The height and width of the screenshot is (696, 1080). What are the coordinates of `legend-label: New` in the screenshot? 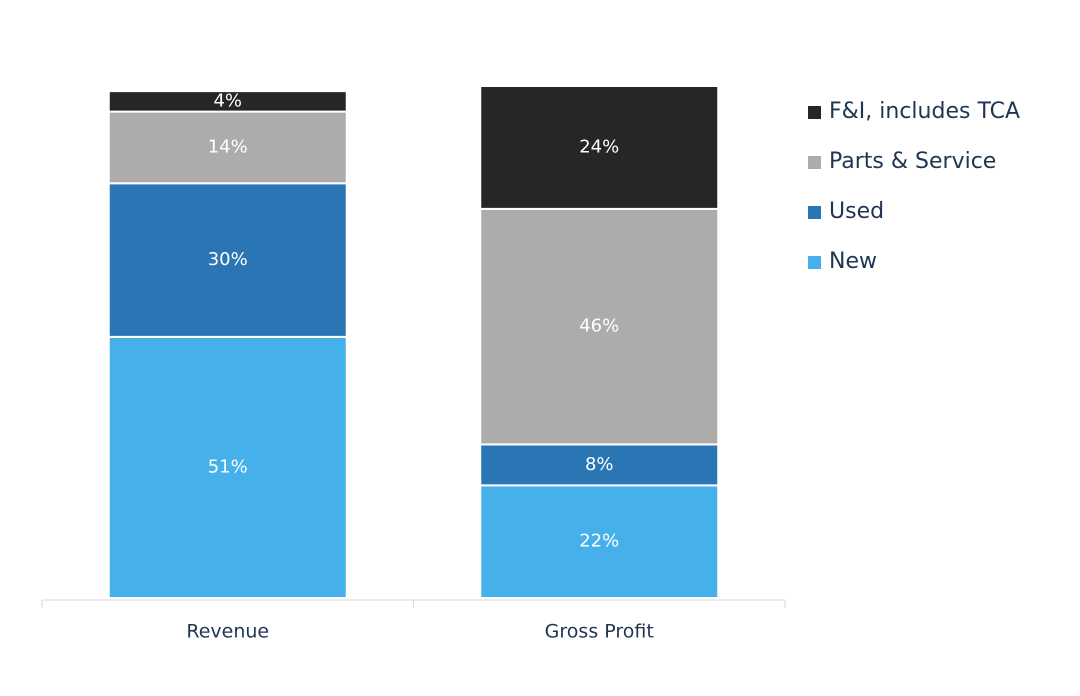 It's located at (853, 261).